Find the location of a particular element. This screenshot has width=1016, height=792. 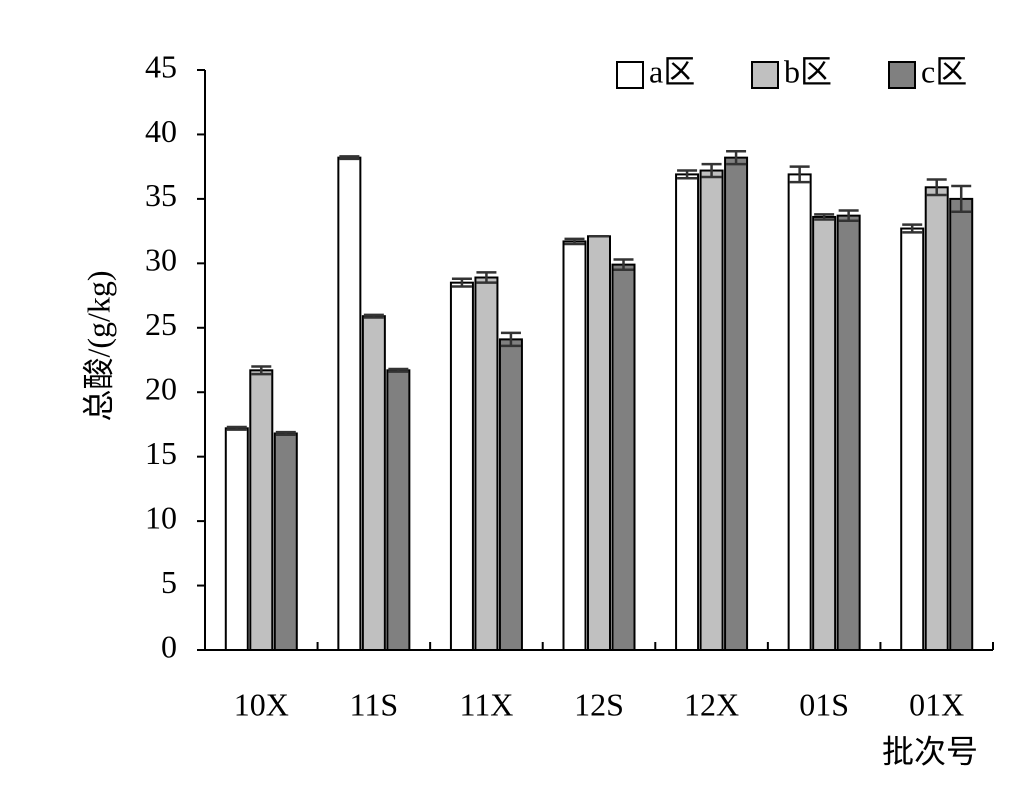

y-tick-label: 15 is located at coordinates (161, 453).